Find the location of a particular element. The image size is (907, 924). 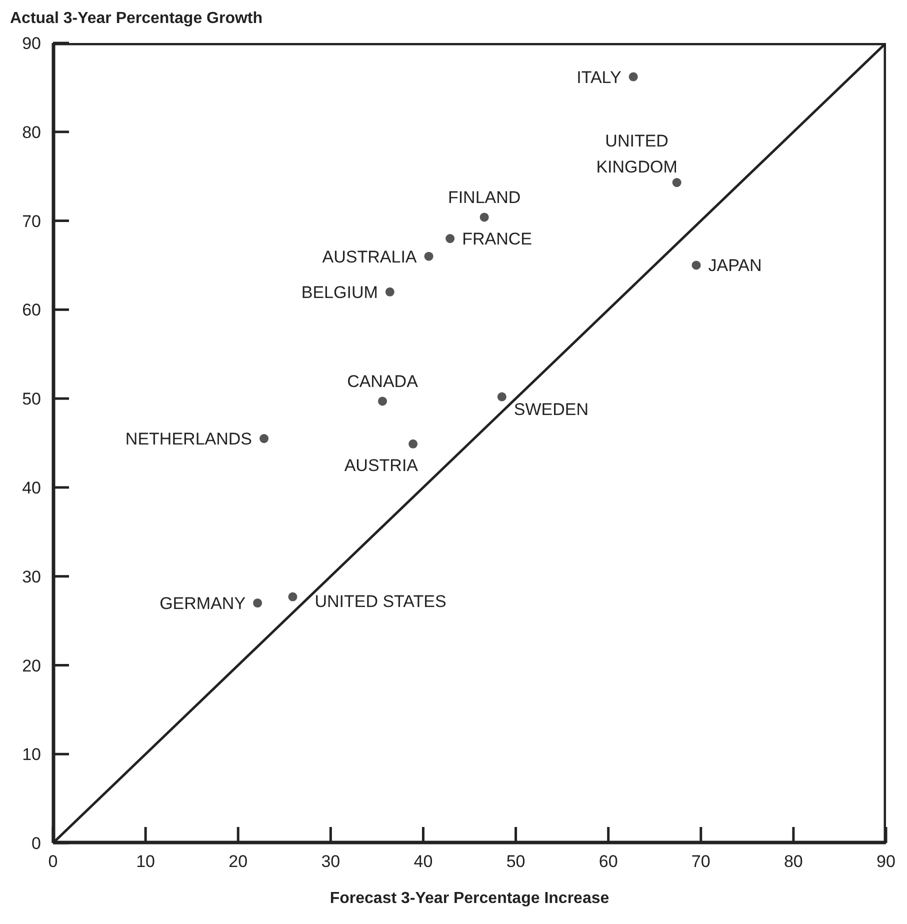

y-tick-label: 40 is located at coordinates (31, 488).